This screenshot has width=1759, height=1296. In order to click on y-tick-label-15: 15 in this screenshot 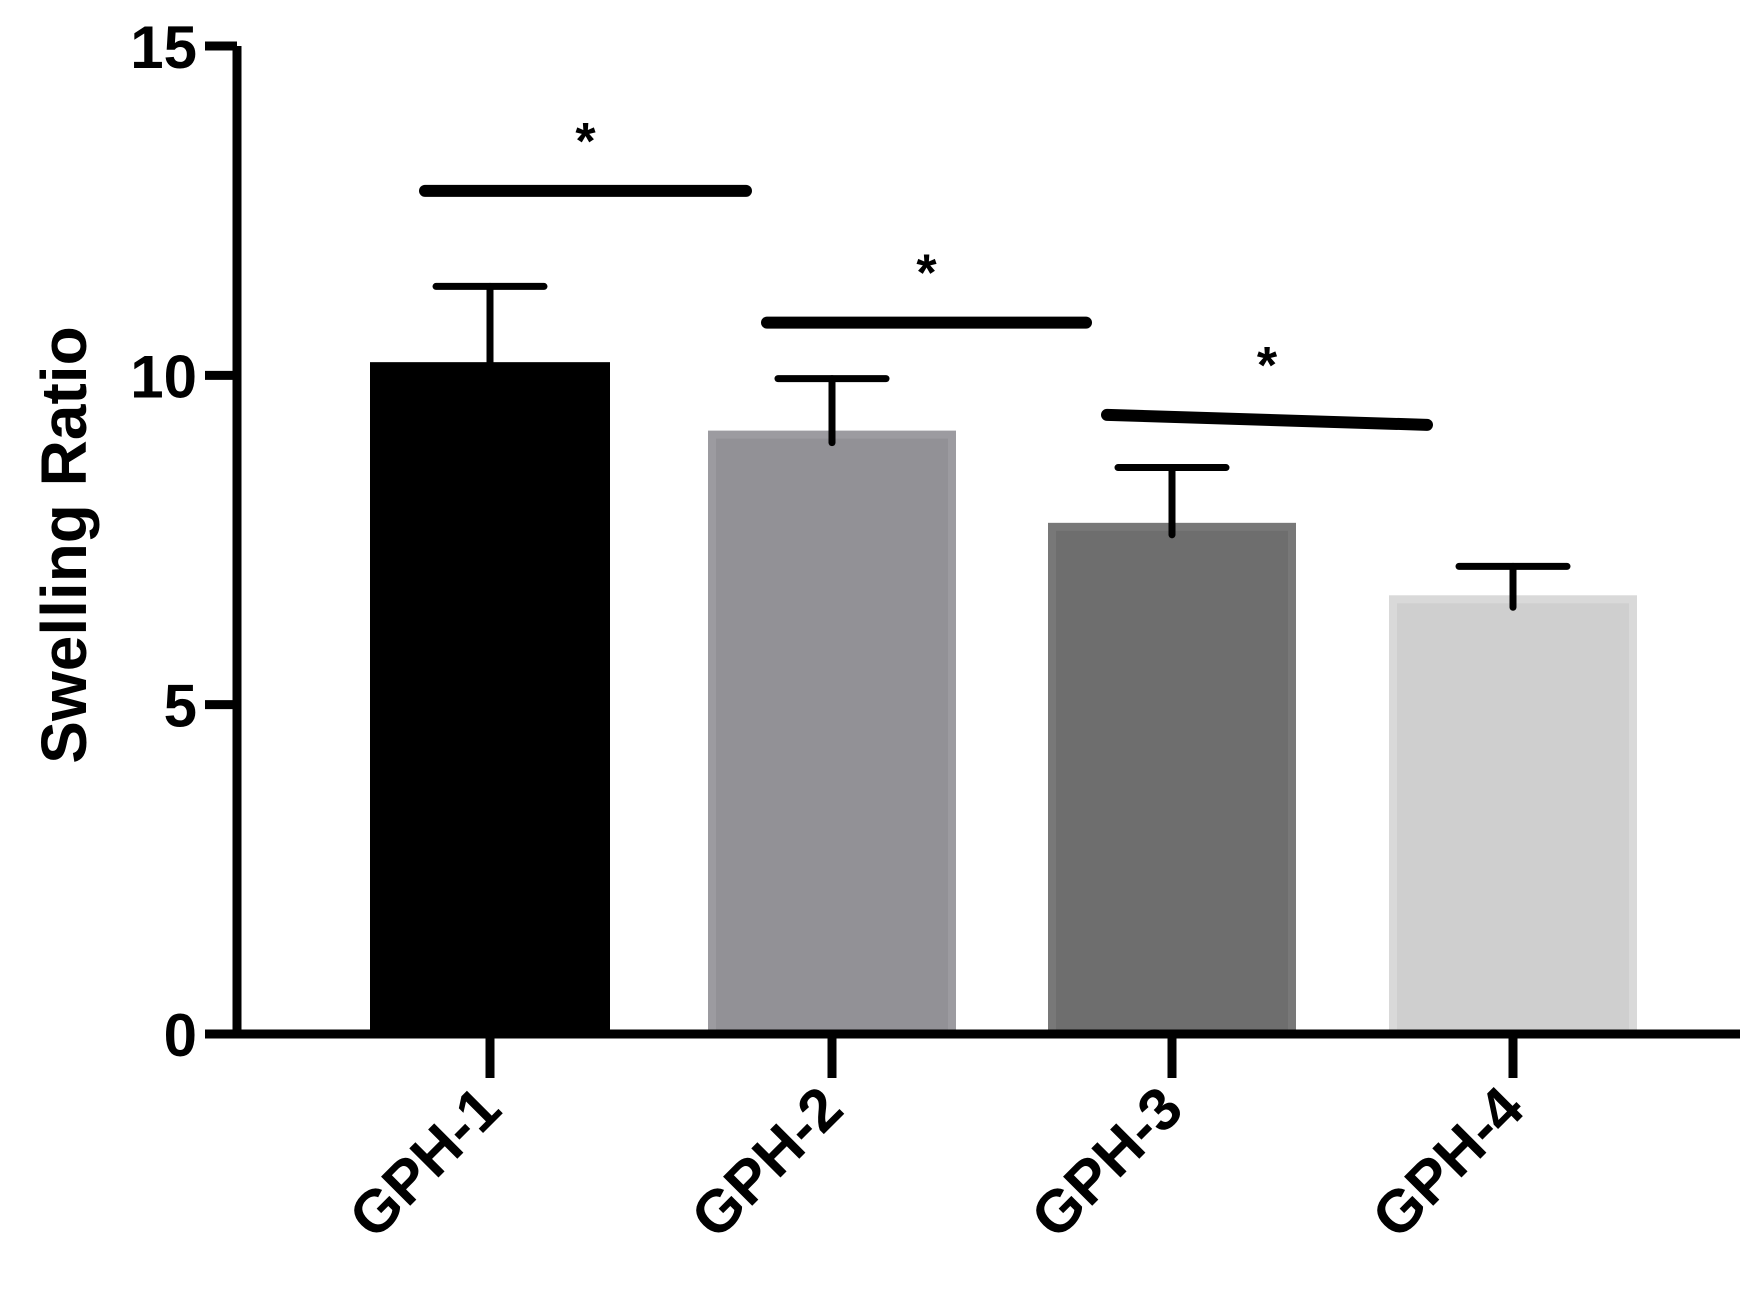, I will do `click(163, 47)`.